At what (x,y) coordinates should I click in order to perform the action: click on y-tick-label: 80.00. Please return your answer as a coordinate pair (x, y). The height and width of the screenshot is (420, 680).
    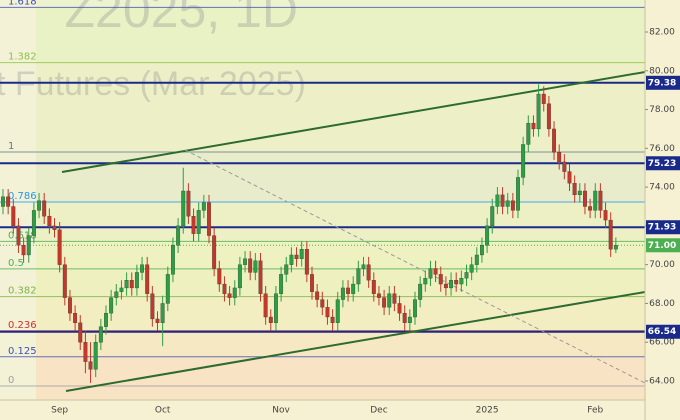
    Looking at the image, I should click on (662, 71).